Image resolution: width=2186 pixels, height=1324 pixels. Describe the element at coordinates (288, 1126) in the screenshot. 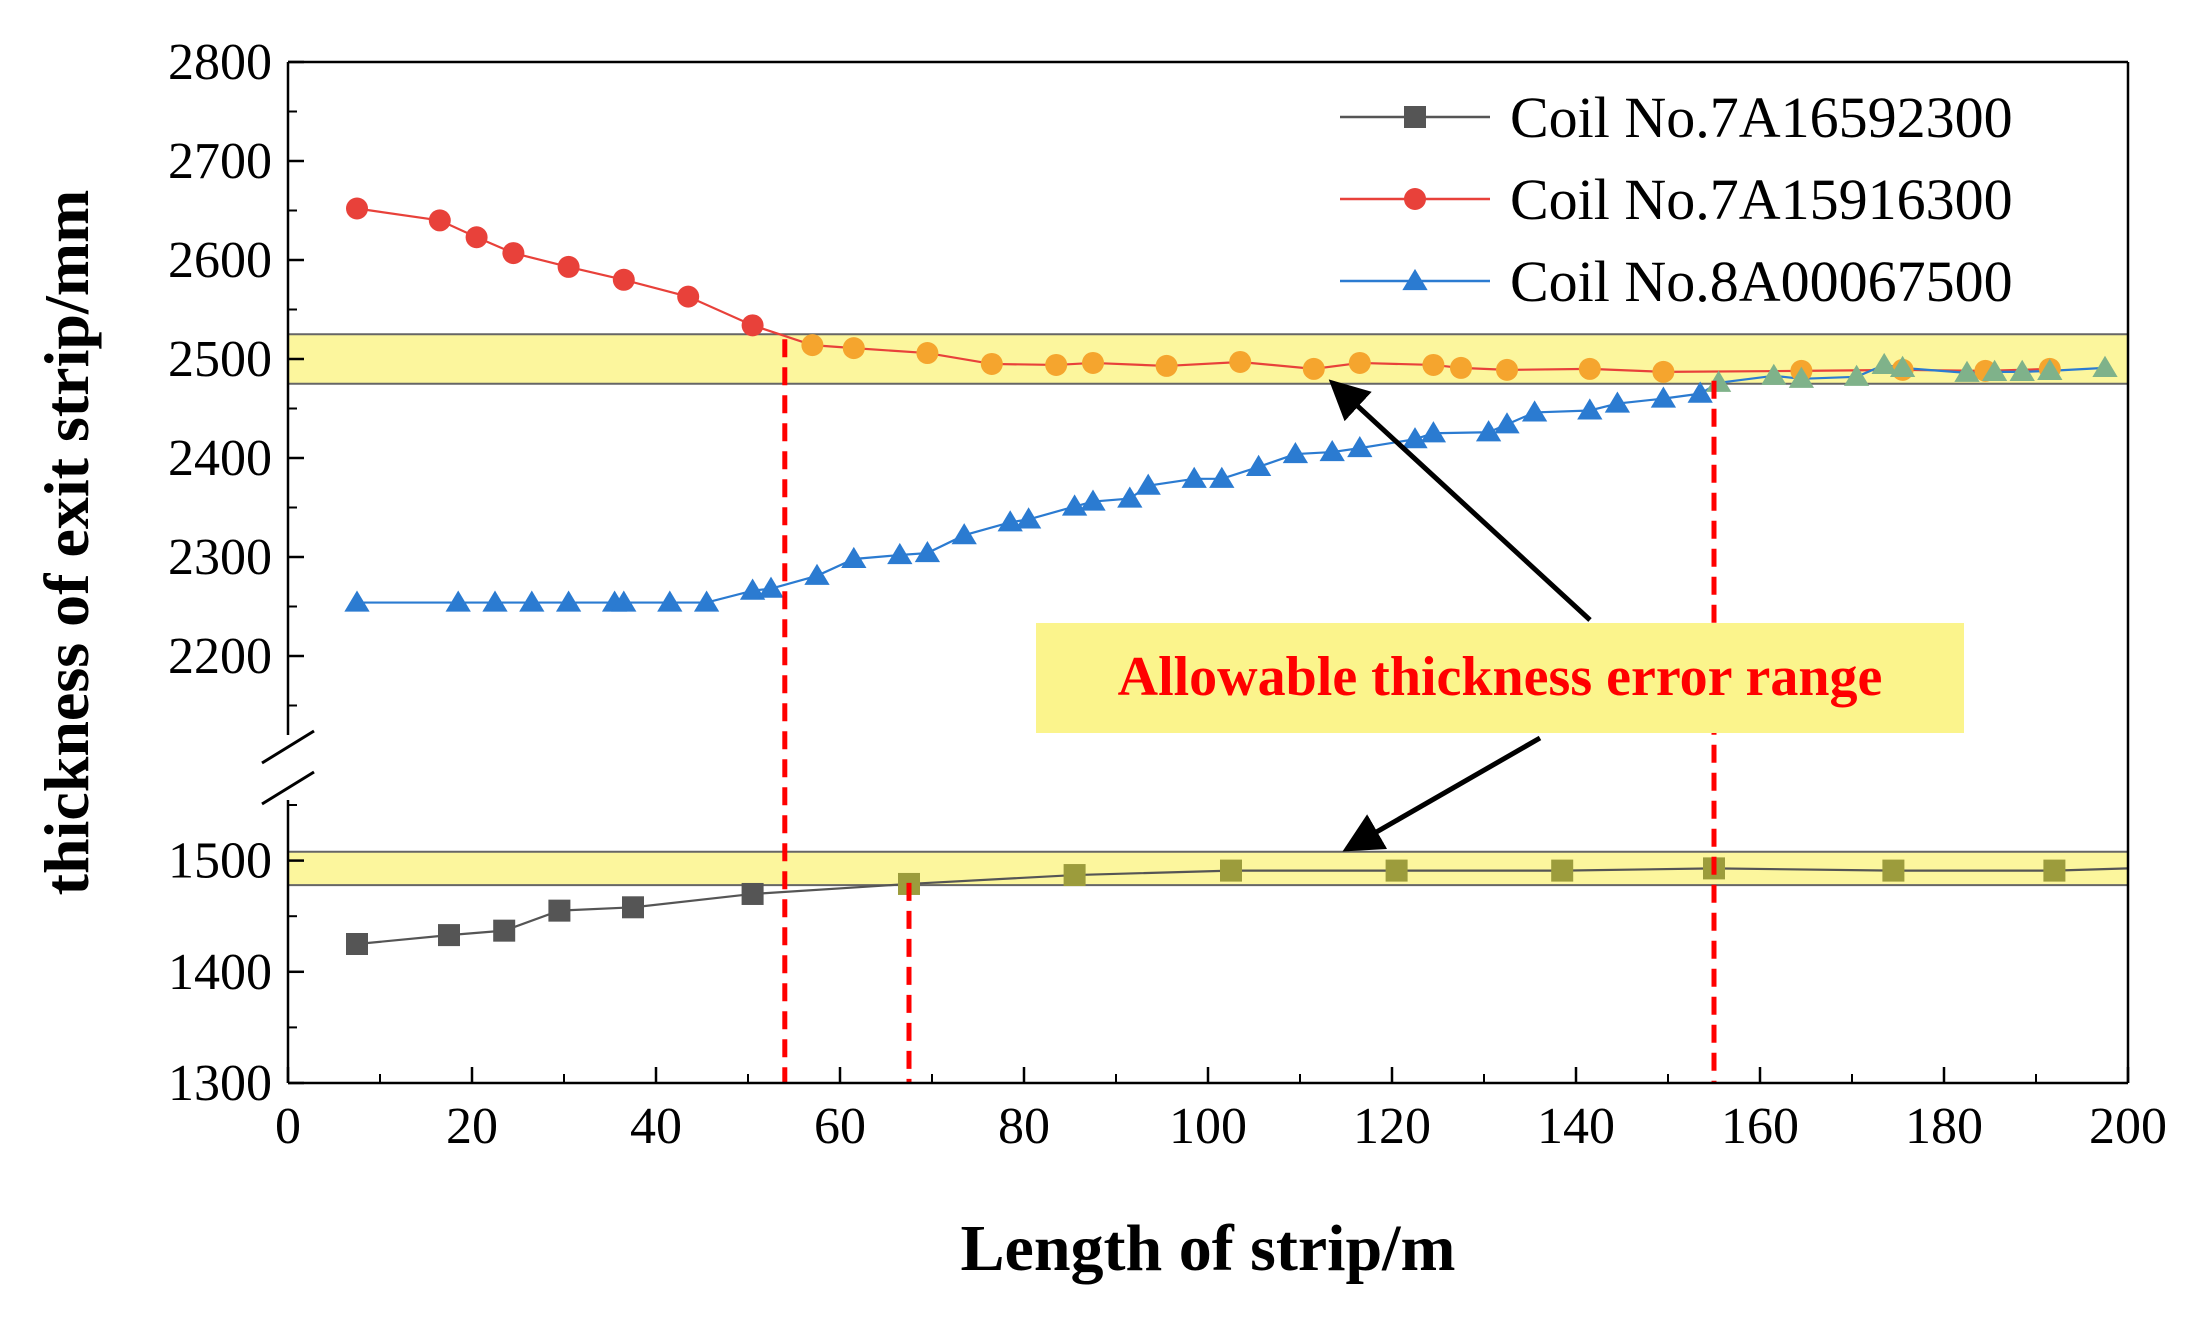

I see `x-tick-label-0: 0` at that location.